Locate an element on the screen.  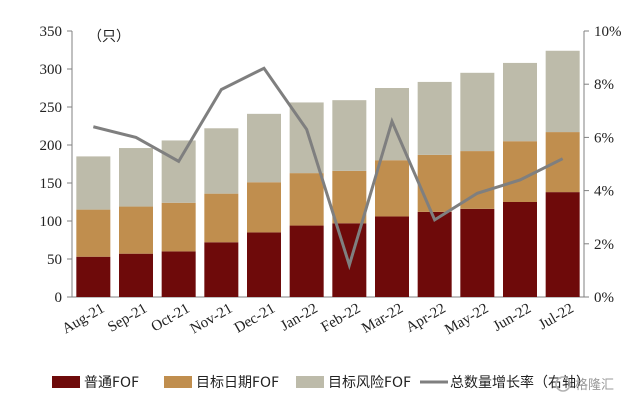
x-tick-label: Apr-22 is located at coordinates (425, 318).